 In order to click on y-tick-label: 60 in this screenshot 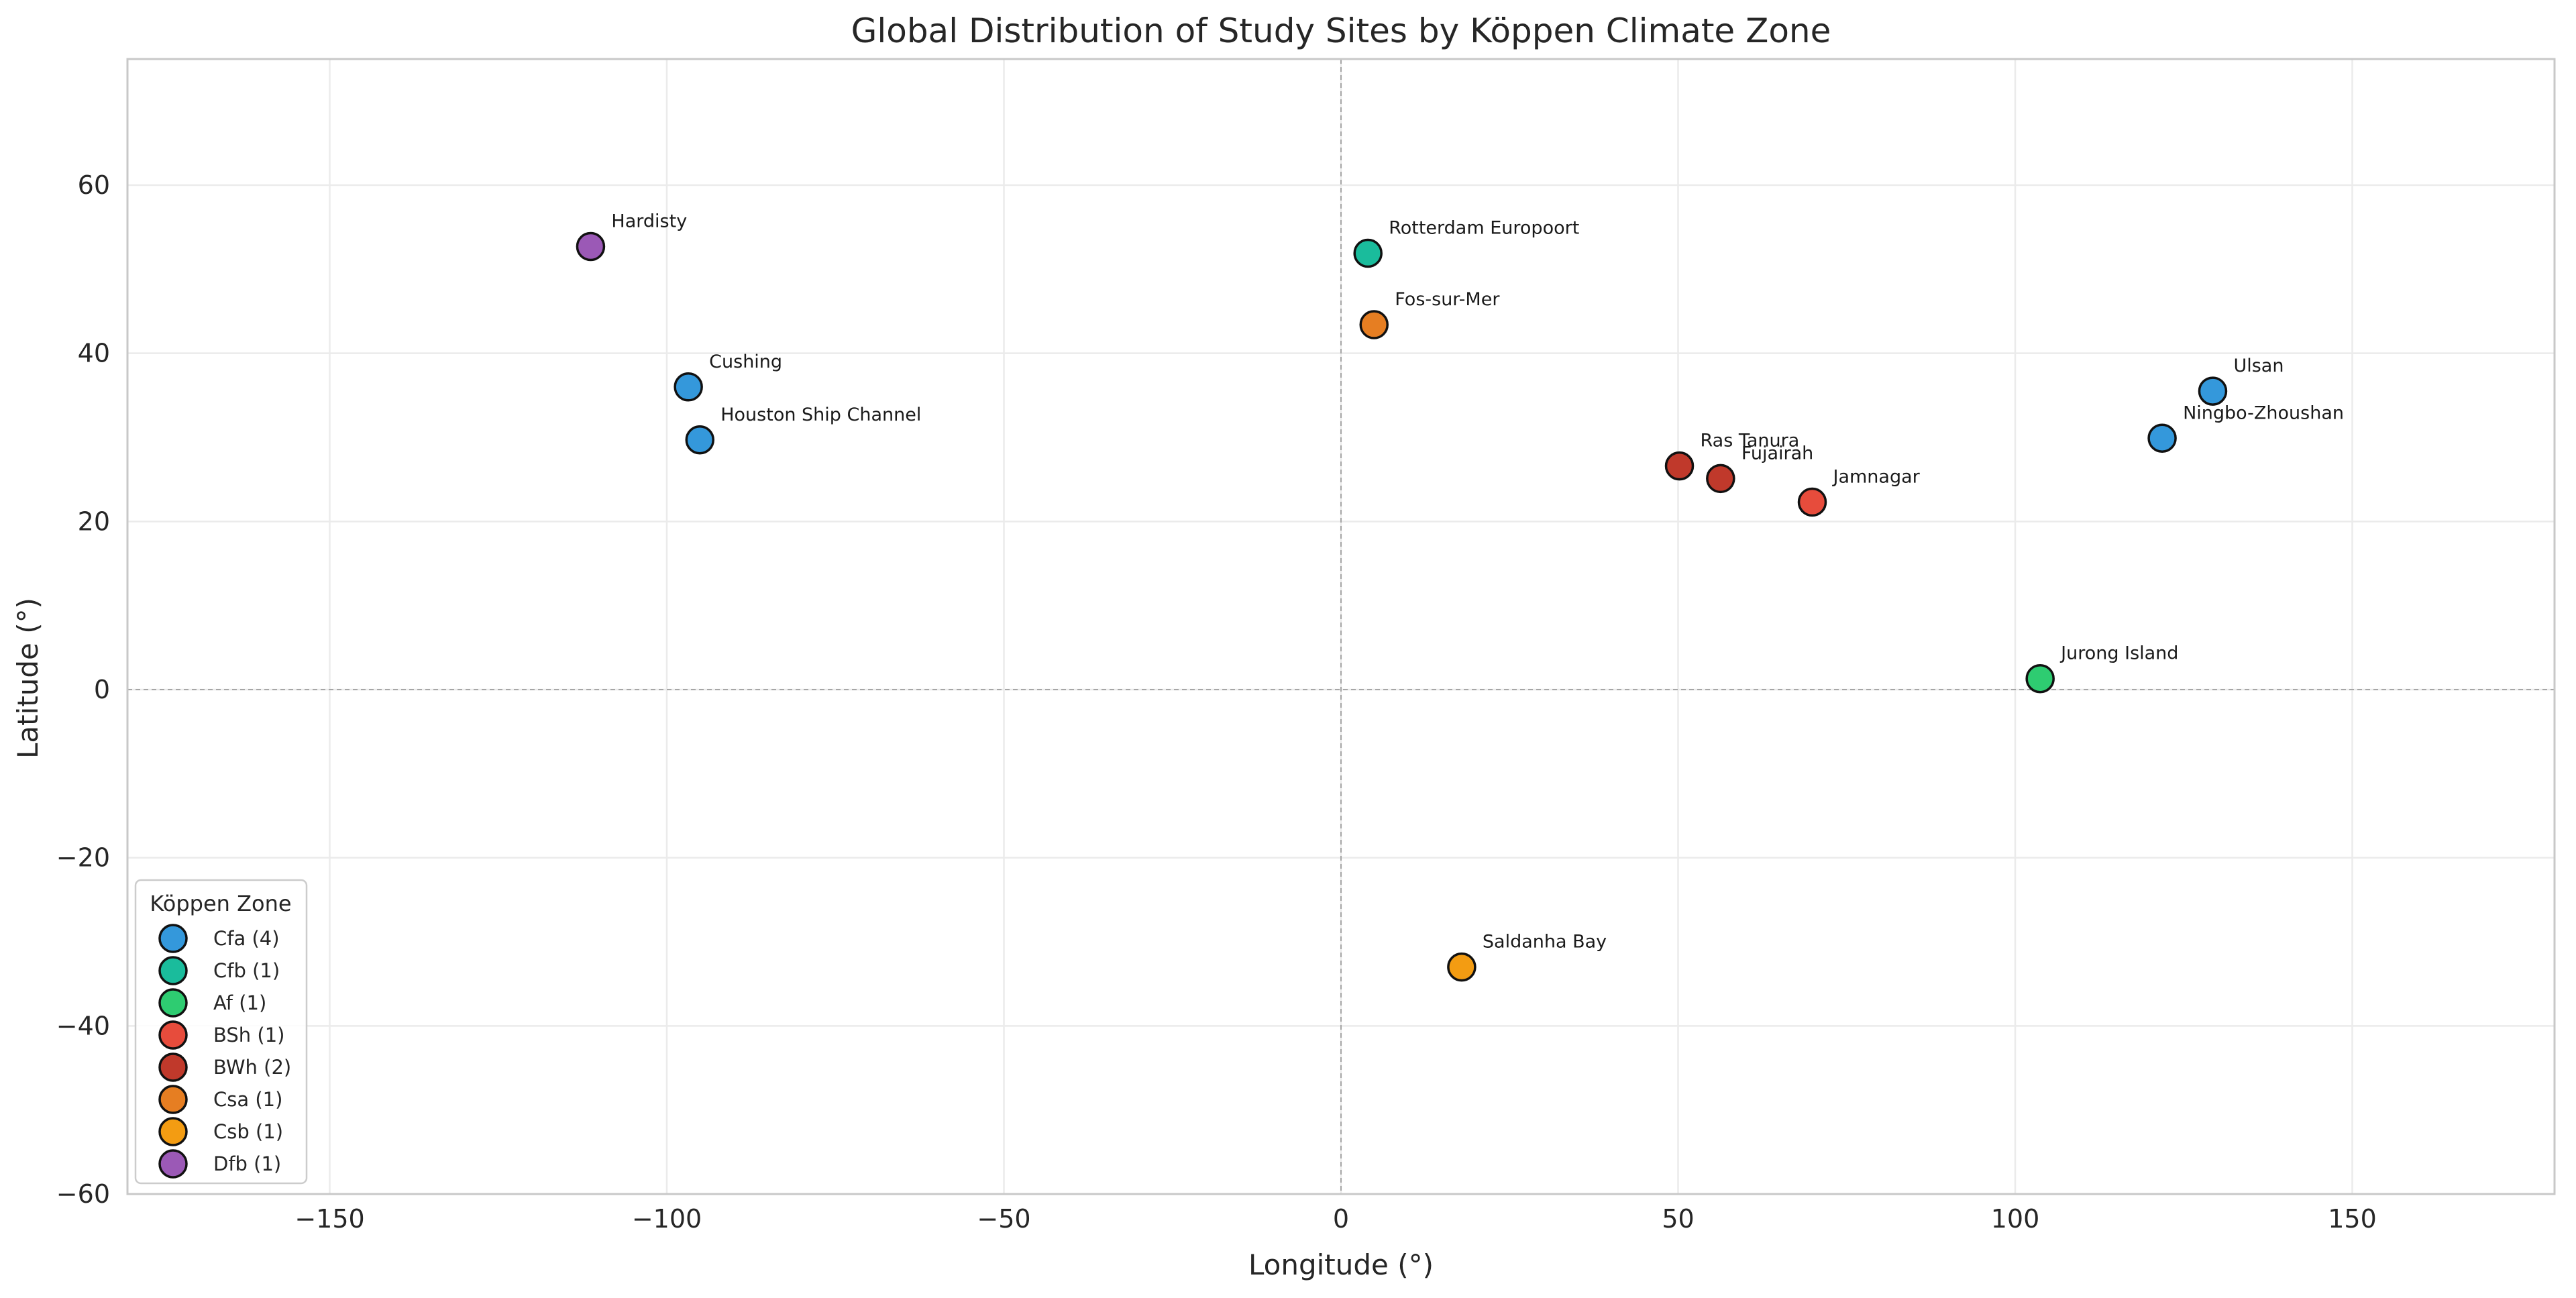, I will do `click(94, 185)`.